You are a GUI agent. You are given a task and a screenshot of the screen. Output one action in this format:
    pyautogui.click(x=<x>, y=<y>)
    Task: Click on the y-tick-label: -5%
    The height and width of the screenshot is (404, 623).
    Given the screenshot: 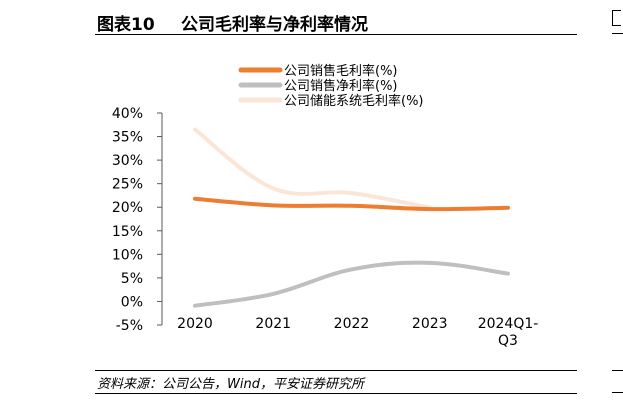 What is the action you would take?
    pyautogui.click(x=129, y=326)
    